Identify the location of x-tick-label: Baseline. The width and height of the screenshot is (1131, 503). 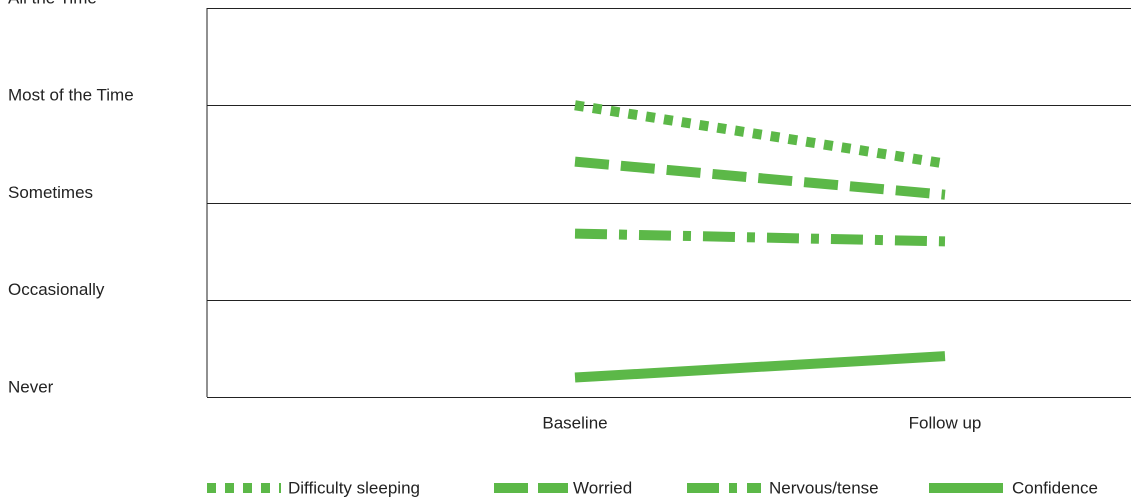
(574, 422).